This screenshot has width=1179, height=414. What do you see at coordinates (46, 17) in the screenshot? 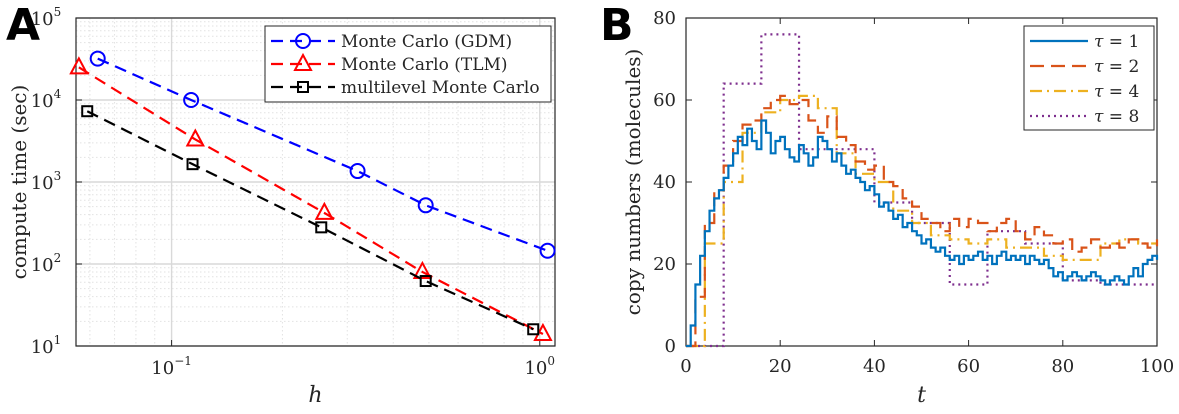
I see `y-tick-label: 10⁵` at bounding box center [46, 17].